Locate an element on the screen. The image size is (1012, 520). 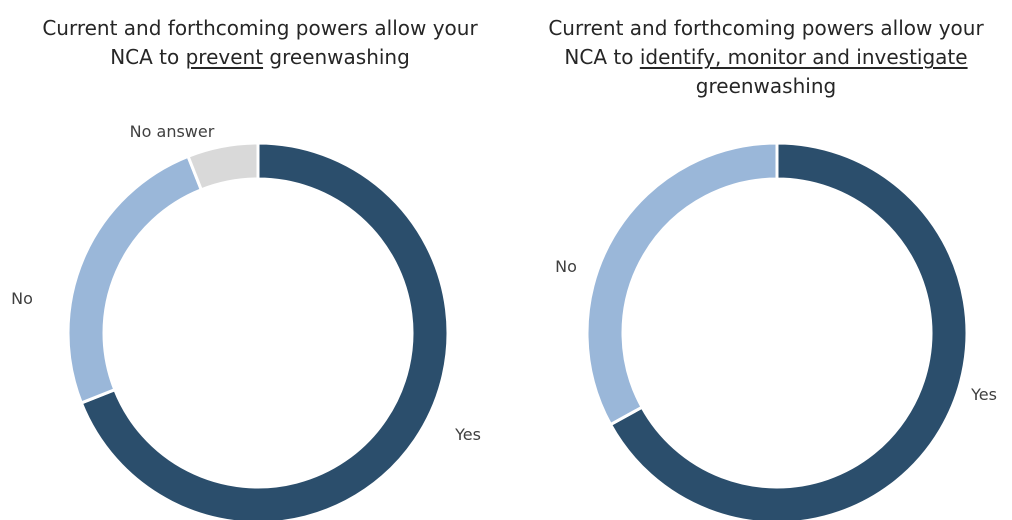
slice-label-no-answer: No answer is located at coordinates (172, 131).